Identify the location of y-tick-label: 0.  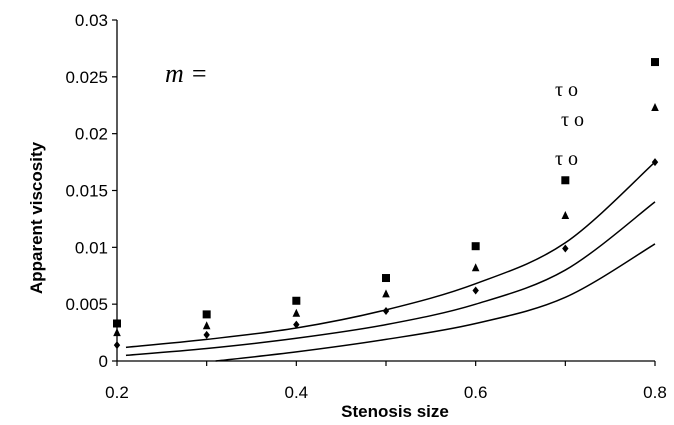
(103, 361).